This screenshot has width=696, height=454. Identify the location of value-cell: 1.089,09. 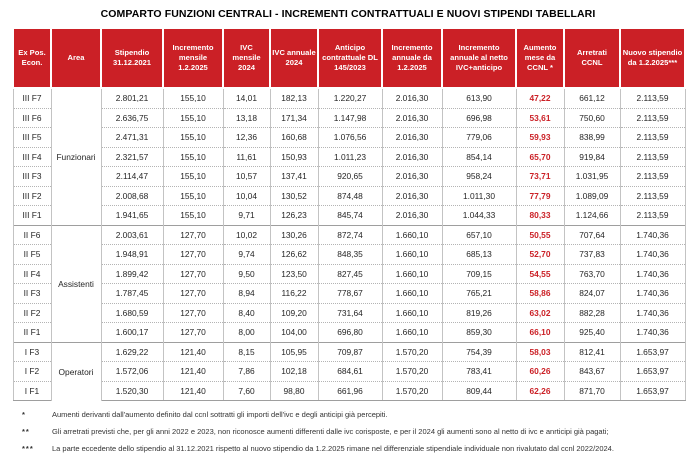
(592, 195).